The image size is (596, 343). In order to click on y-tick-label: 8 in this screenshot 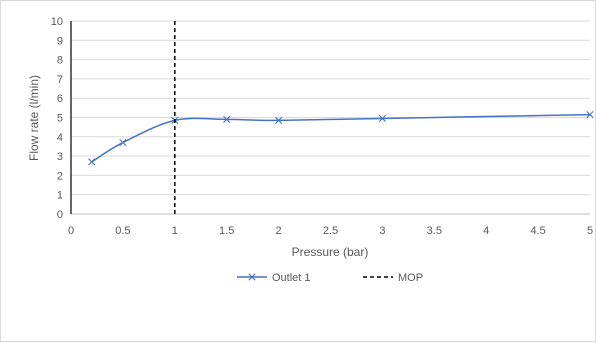, I will do `click(60, 61)`.